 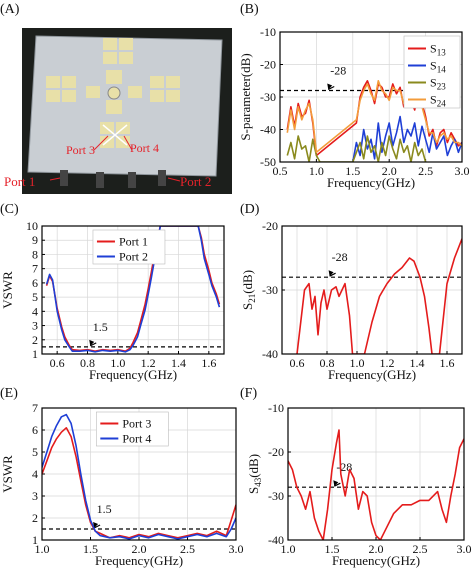 I want to click on legend-label: S23, so click(x=438, y=84).